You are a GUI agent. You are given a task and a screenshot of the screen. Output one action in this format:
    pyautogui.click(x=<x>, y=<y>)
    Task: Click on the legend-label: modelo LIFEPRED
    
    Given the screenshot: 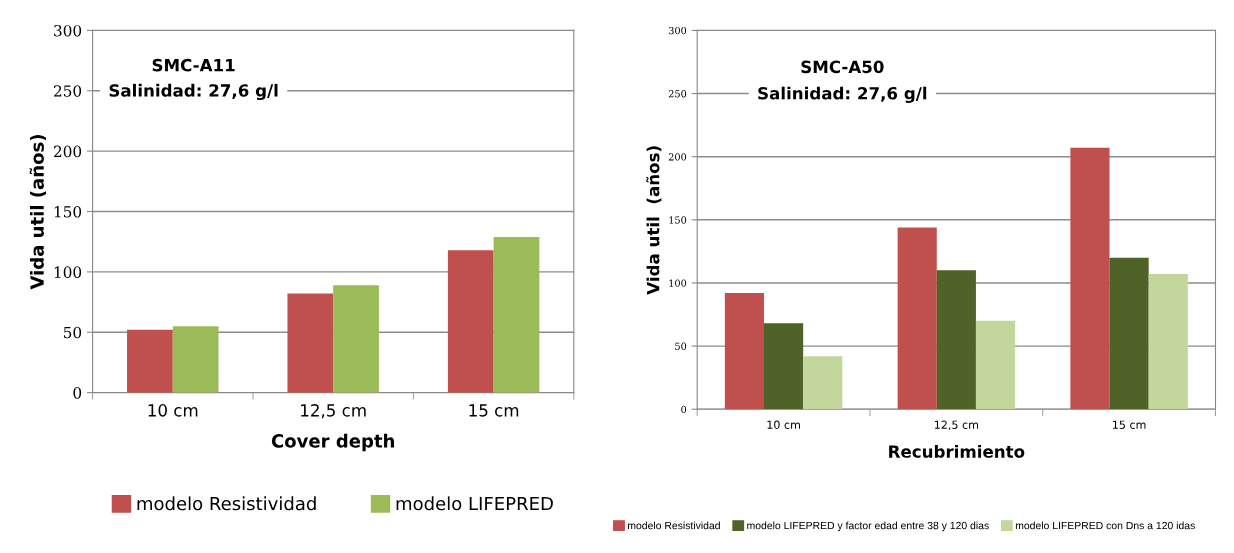 What is the action you would take?
    pyautogui.click(x=474, y=503)
    